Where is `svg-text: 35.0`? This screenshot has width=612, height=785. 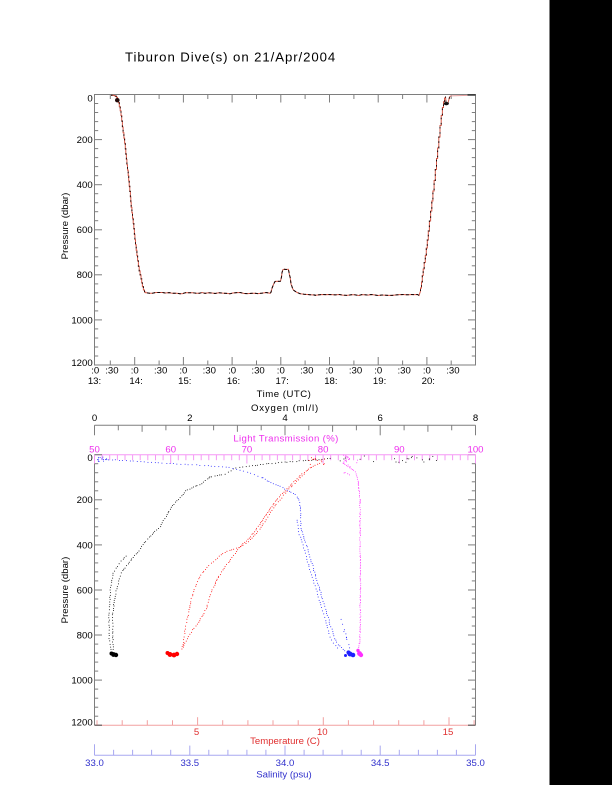 svg-text: 35.0 is located at coordinates (475, 763).